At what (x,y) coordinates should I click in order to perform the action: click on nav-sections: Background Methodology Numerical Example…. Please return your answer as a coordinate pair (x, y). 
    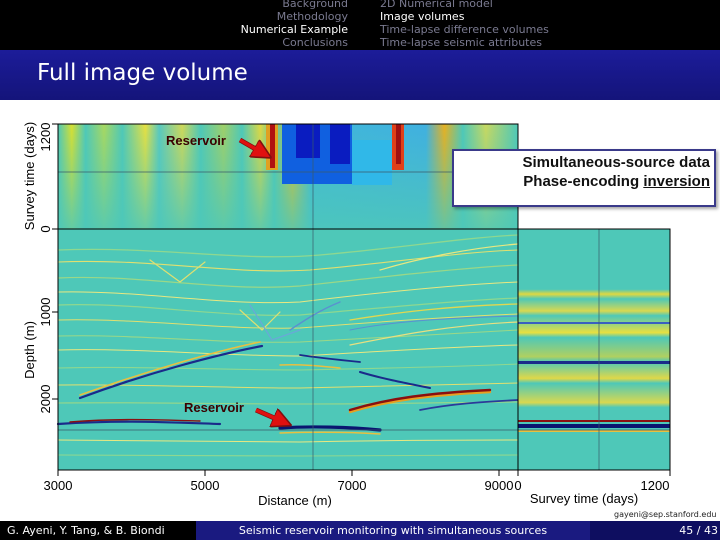
    Looking at the image, I should click on (294, 24).